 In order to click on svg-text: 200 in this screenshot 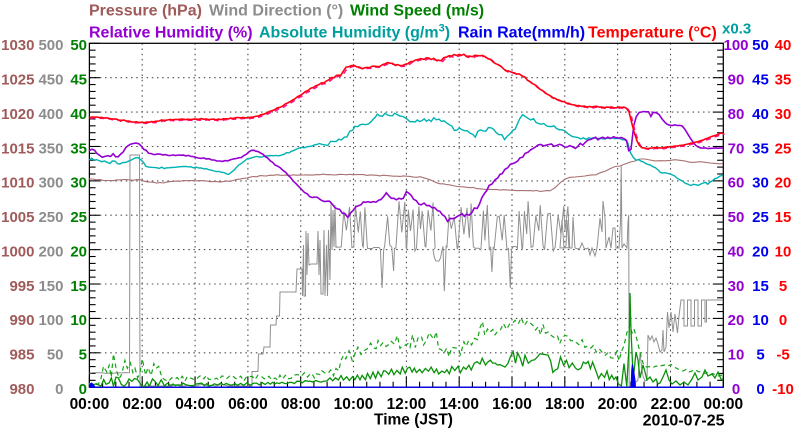, I will do `click(50, 251)`.